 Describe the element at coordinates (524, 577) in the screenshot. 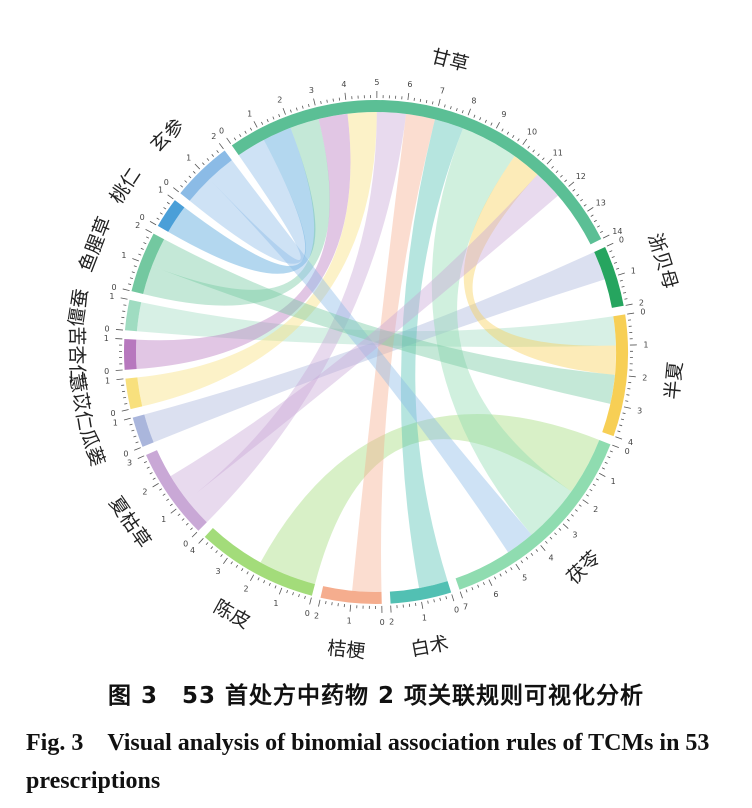

I see `tick-label: 5` at that location.